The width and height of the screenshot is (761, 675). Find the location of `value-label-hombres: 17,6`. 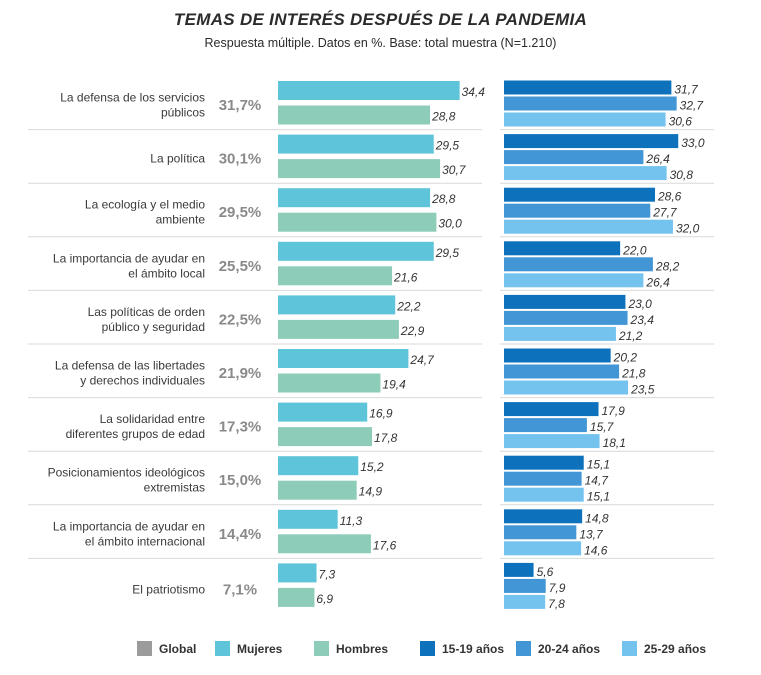

value-label-hombres: 17,6 is located at coordinates (385, 545).